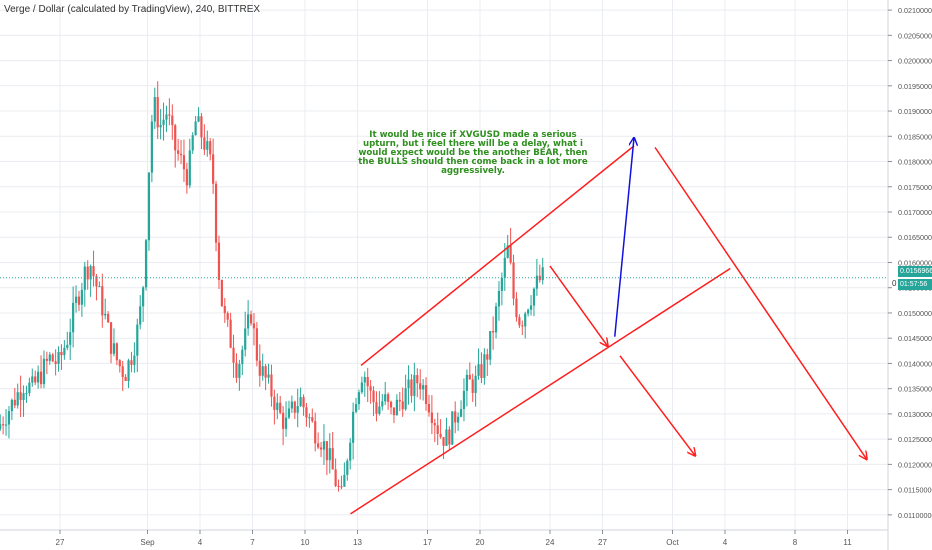 This screenshot has width=932, height=550. Describe the element at coordinates (427, 542) in the screenshot. I see `time-tick-label: 17` at that location.